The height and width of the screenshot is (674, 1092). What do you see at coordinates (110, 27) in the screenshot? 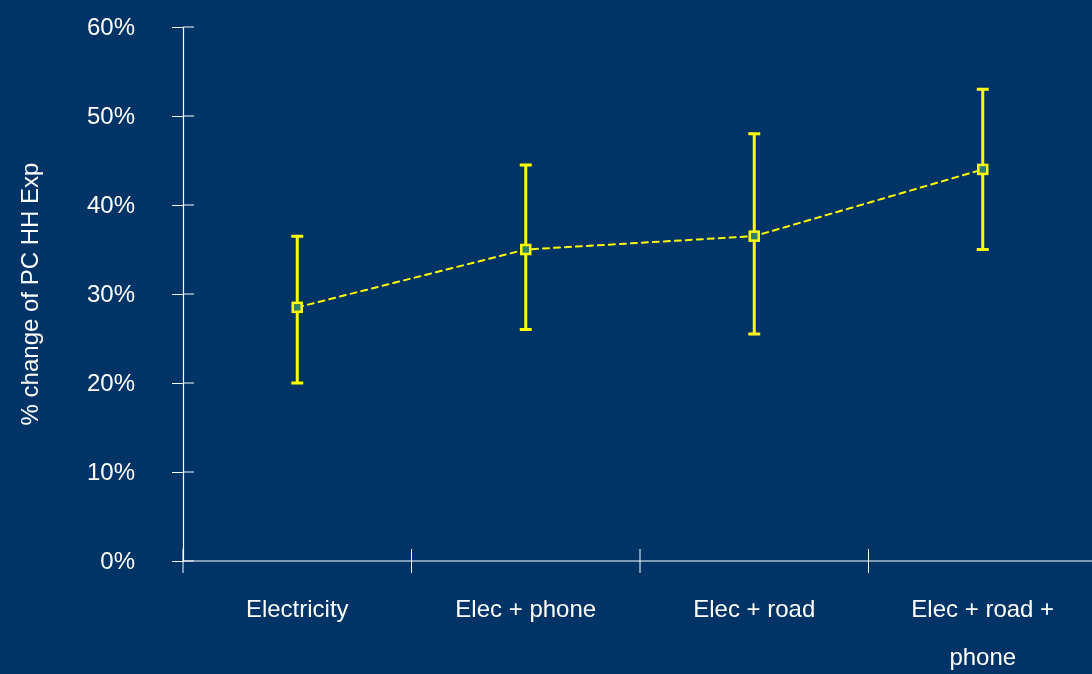
I see `y-tick-label: 60%` at bounding box center [110, 27].